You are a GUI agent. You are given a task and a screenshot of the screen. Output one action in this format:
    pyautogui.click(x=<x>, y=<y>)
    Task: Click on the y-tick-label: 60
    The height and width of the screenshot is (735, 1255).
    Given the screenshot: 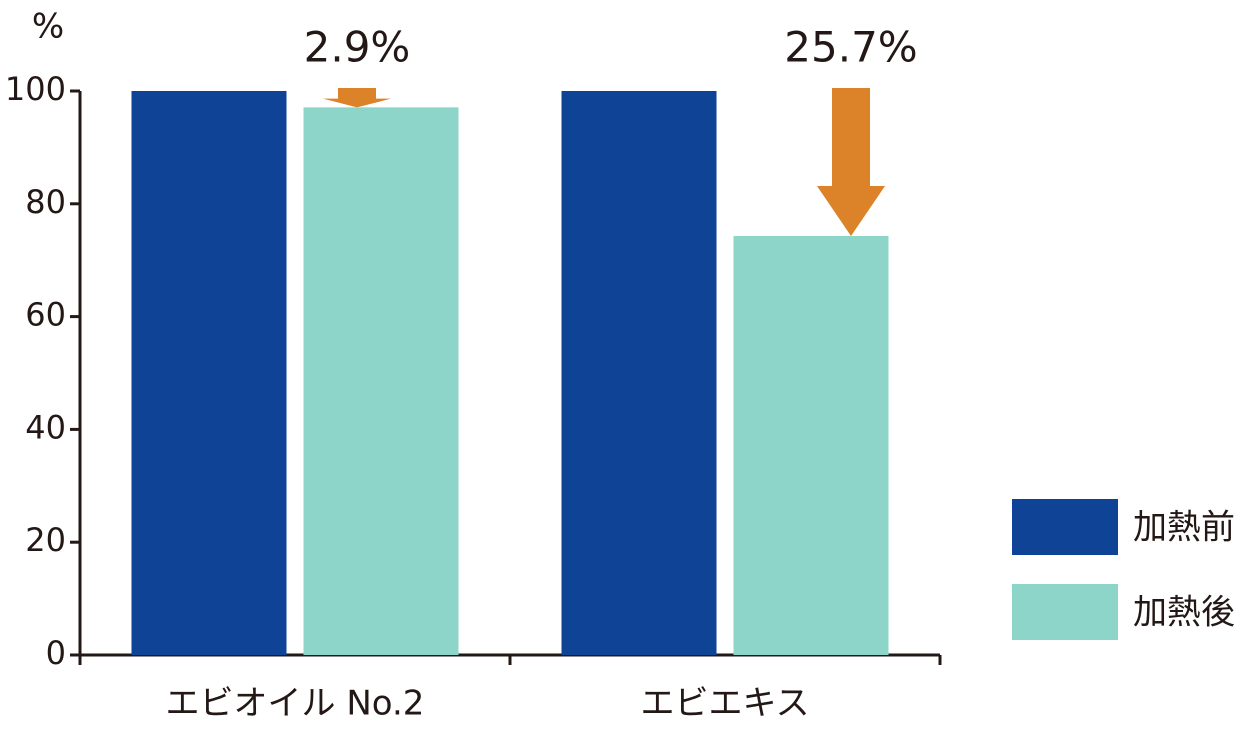 What is the action you would take?
    pyautogui.click(x=45, y=315)
    